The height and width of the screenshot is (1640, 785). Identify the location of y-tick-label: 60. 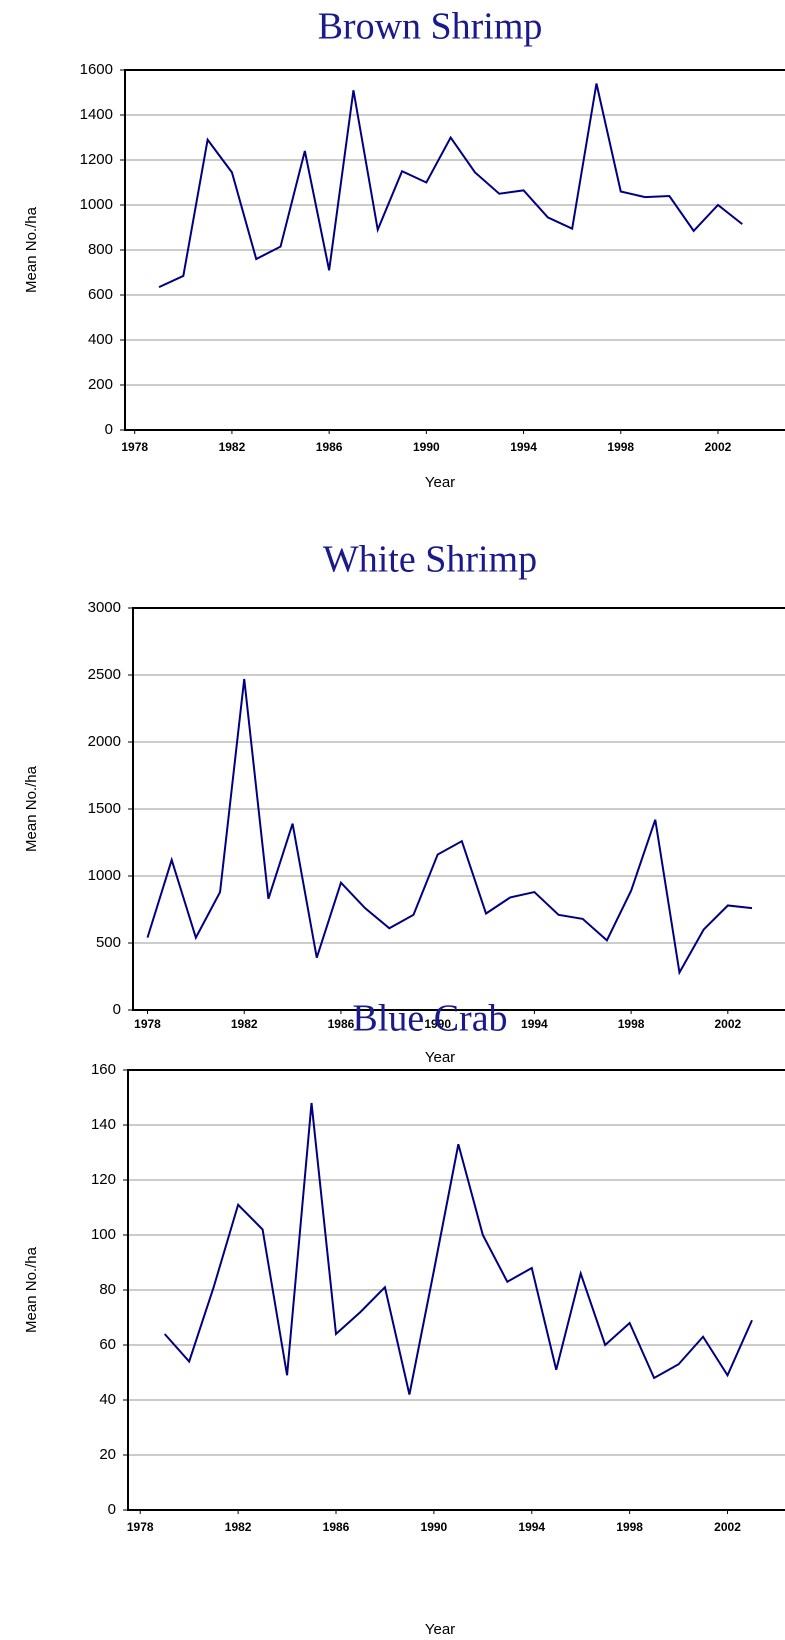
(107, 1344).